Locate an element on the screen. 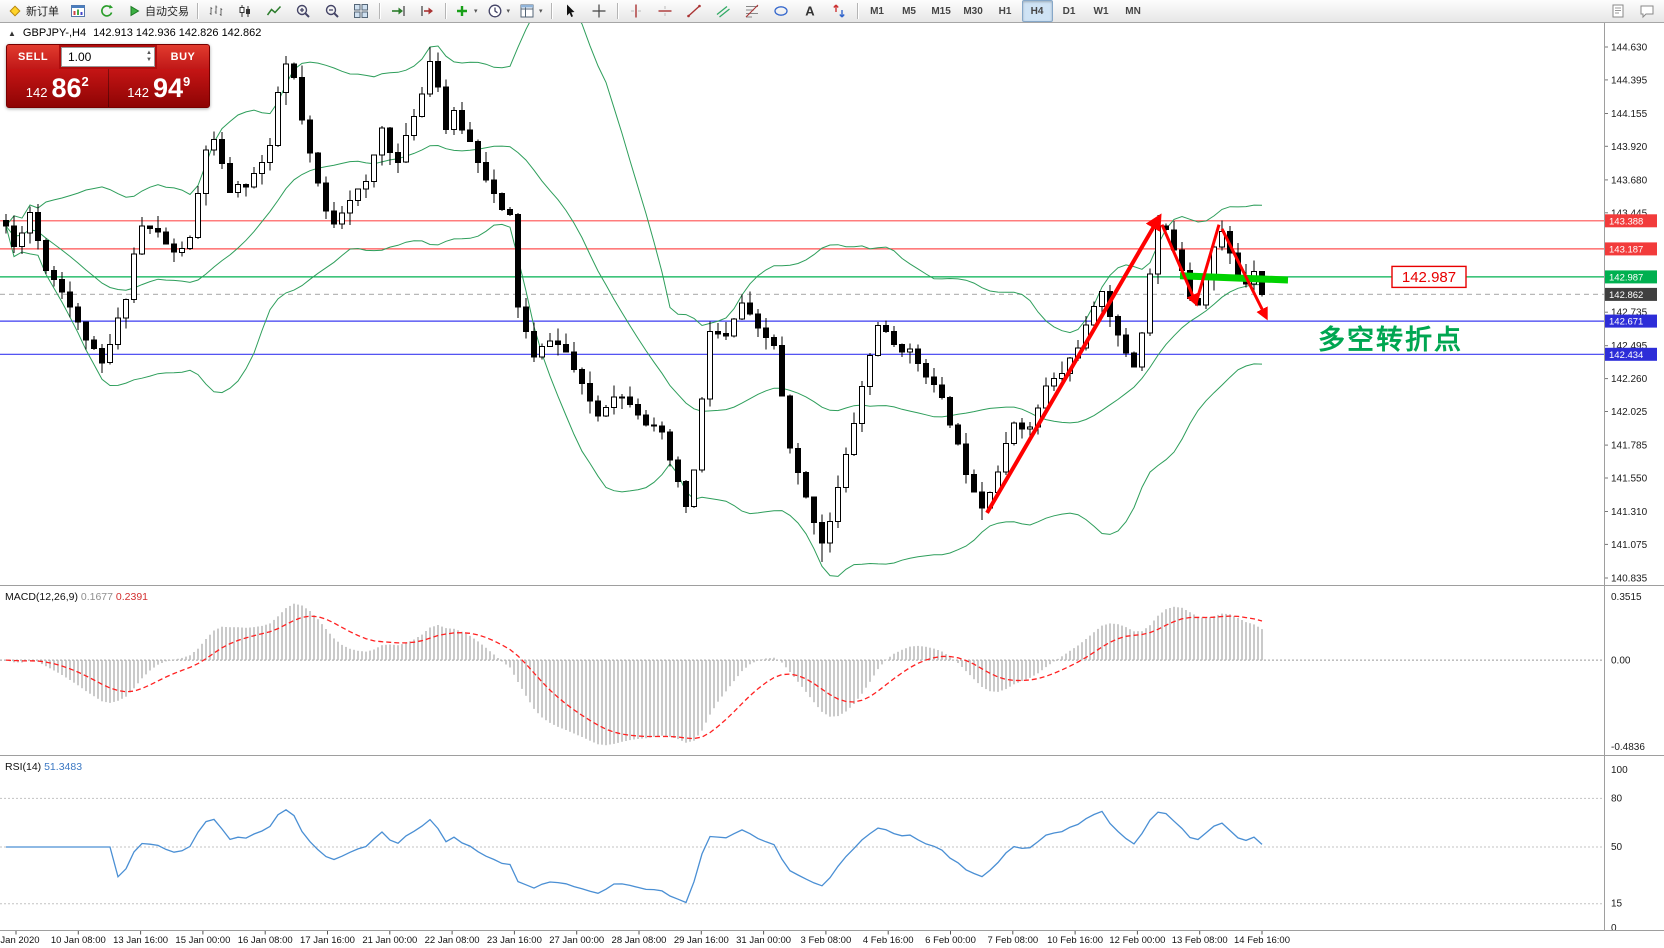  line-chart-button is located at coordinates (274, 11).